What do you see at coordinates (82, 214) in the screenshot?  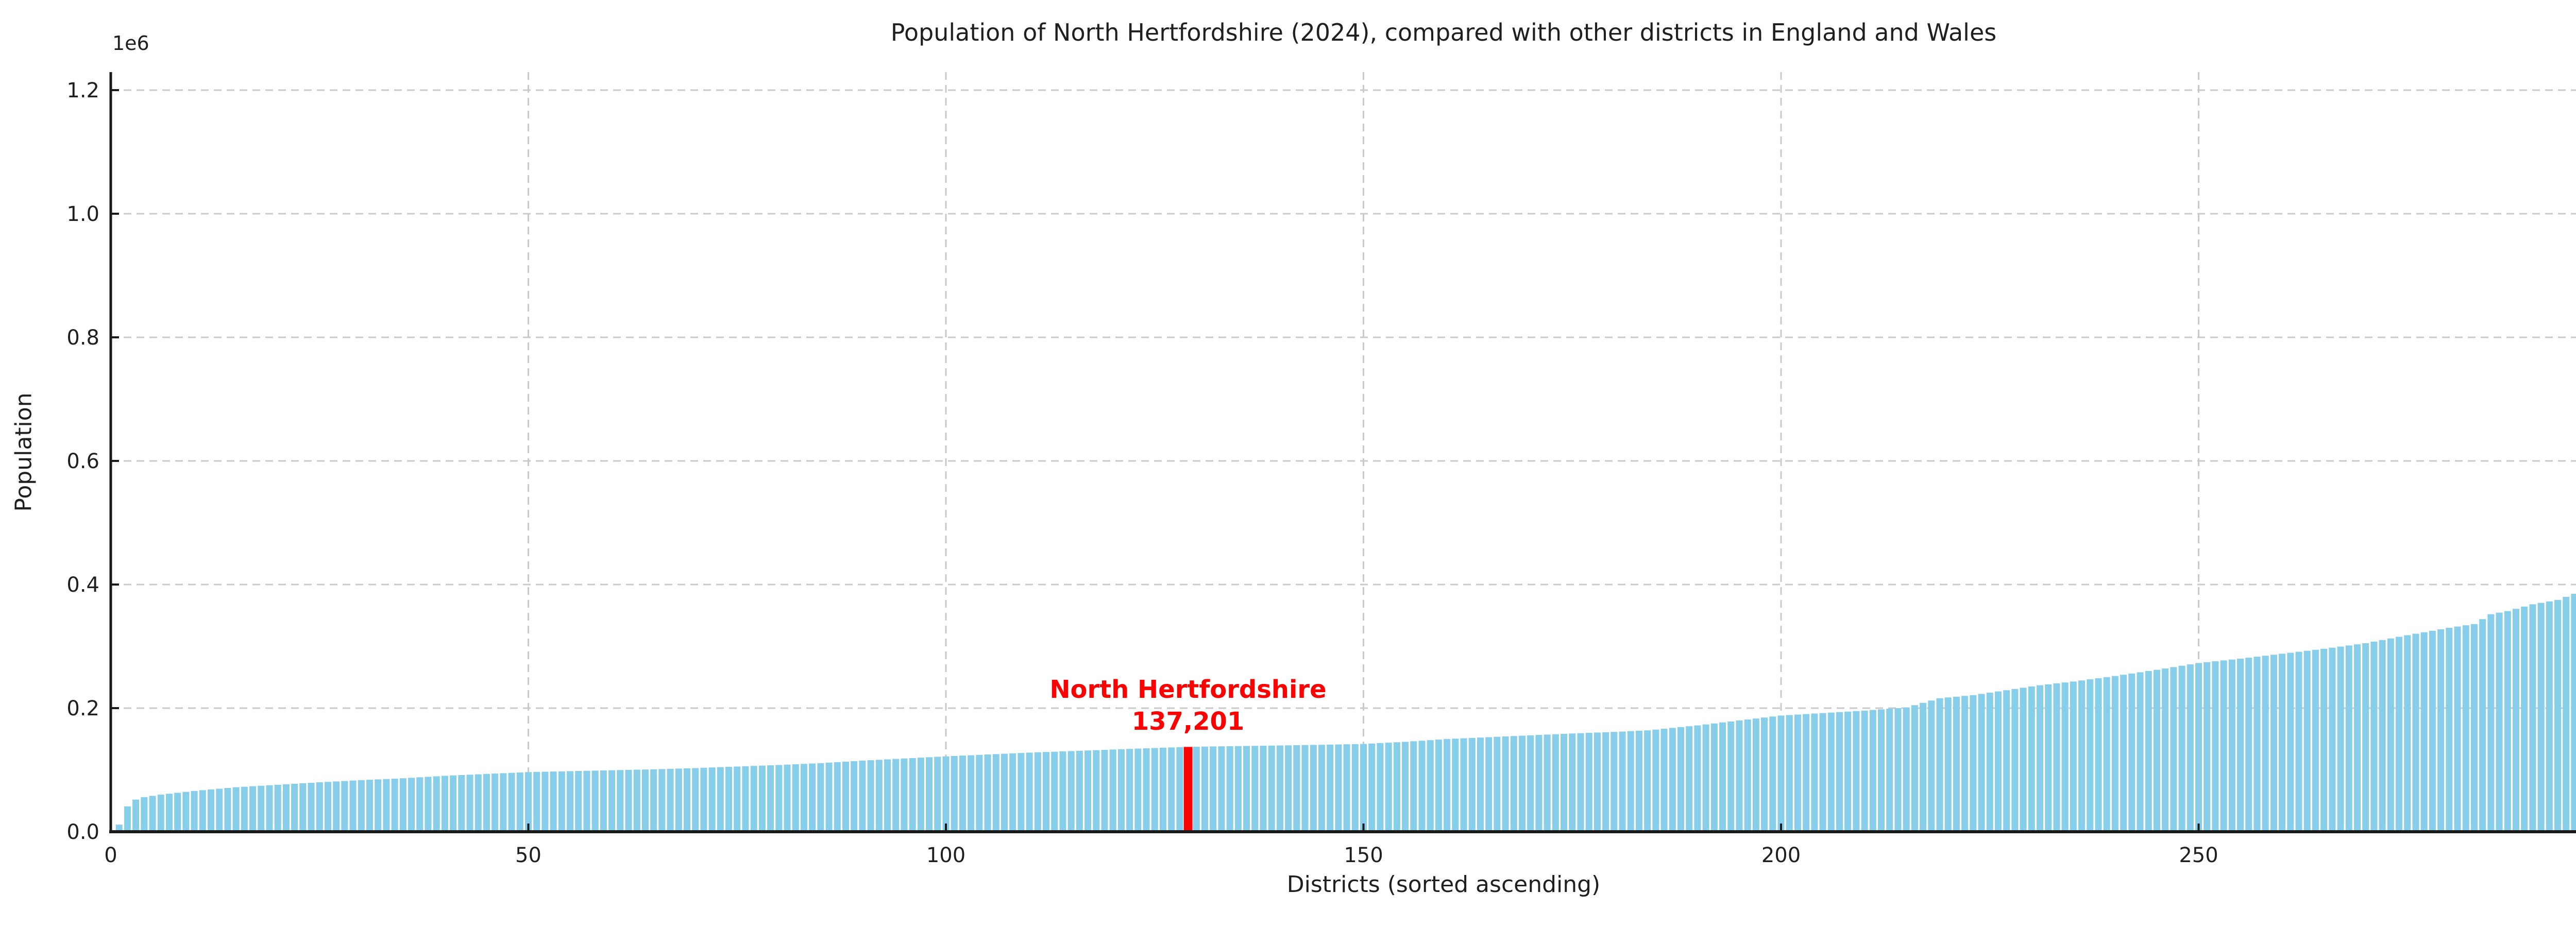 I see `y-tick-label: 1.0` at bounding box center [82, 214].